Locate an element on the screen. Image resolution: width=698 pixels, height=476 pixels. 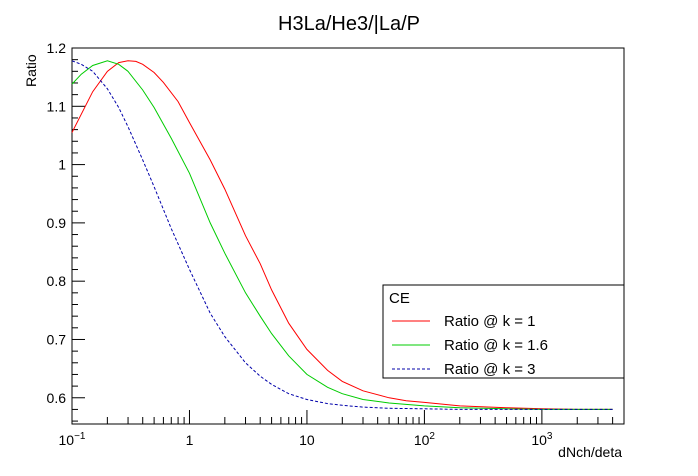
x-tick-exponent: 2 is located at coordinates (432, 436).